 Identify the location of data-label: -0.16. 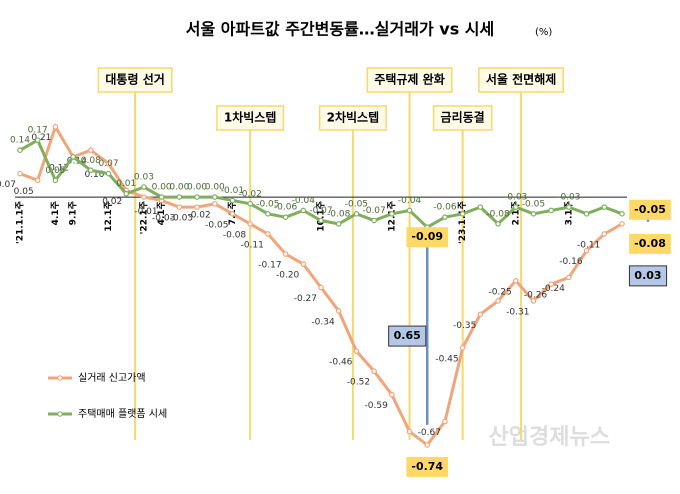
(571, 262).